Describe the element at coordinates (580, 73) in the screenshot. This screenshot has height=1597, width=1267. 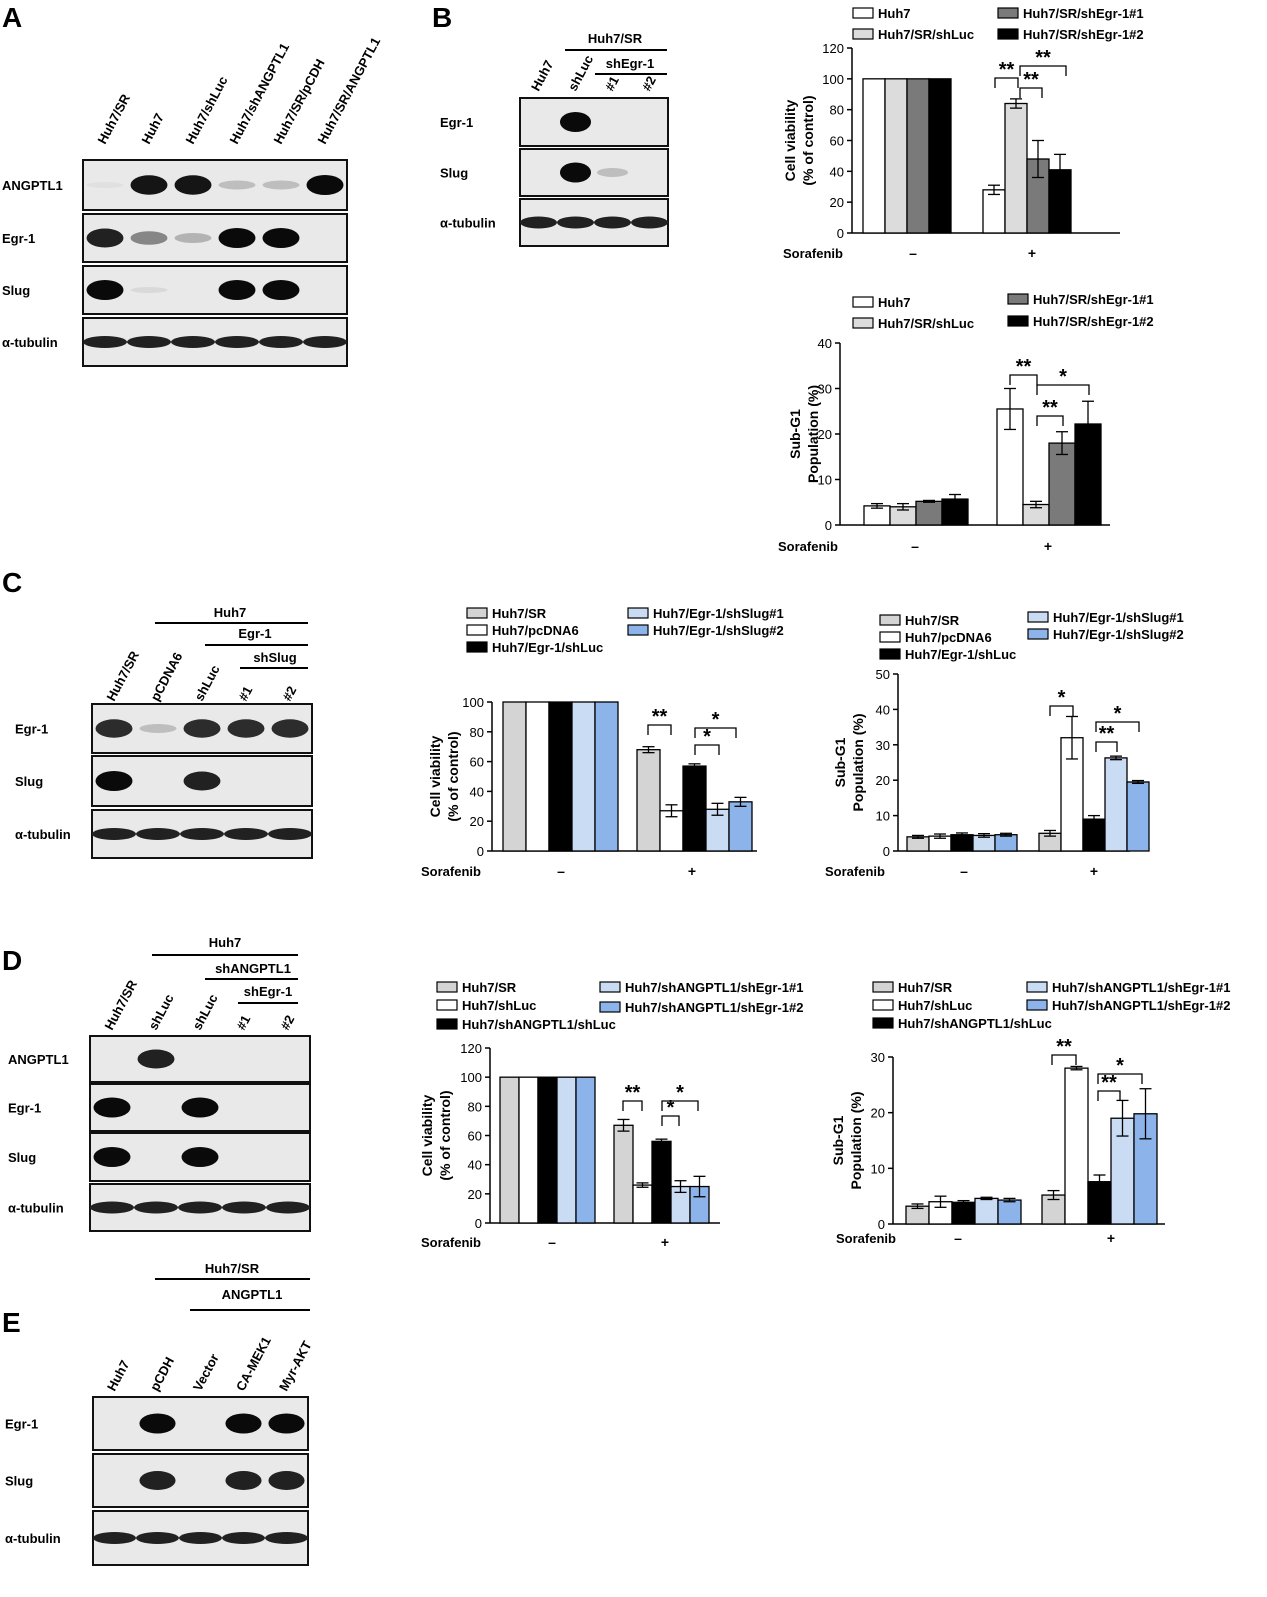
I see `lane-label: shLuc` at that location.